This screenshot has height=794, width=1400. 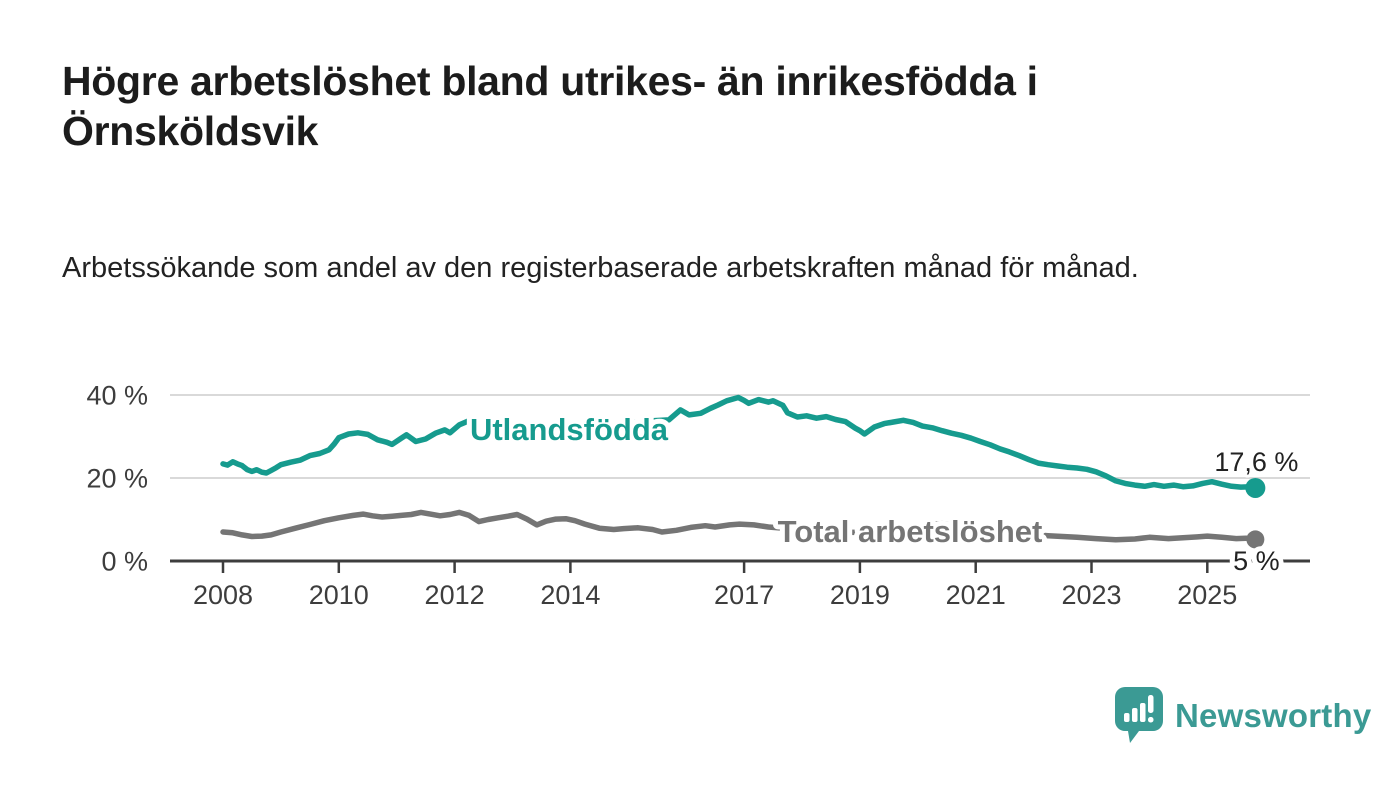 What do you see at coordinates (570, 595) in the screenshot?
I see `x-tick-label: 2014` at bounding box center [570, 595].